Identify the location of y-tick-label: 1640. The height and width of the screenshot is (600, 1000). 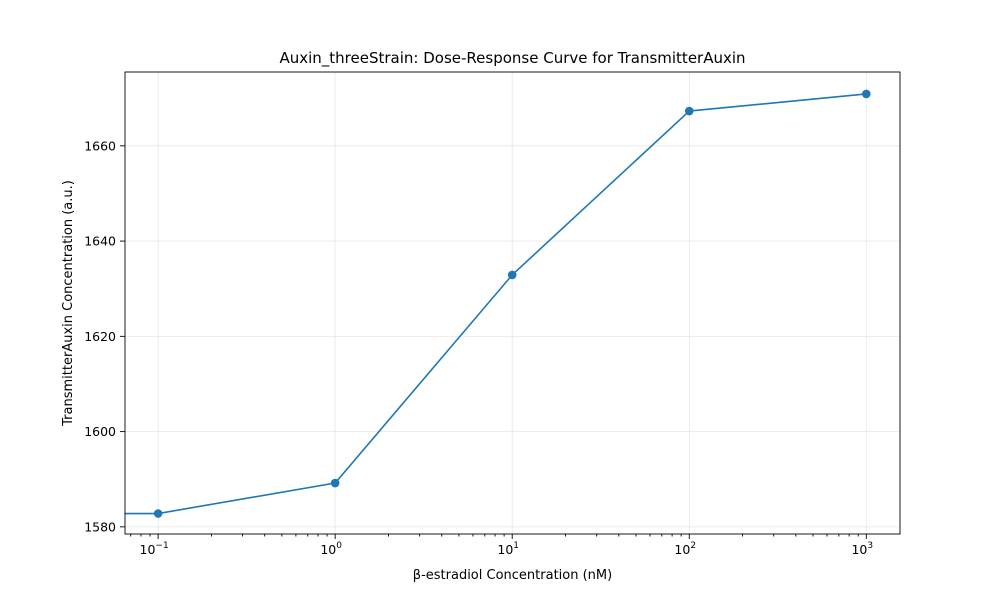
(100, 241).